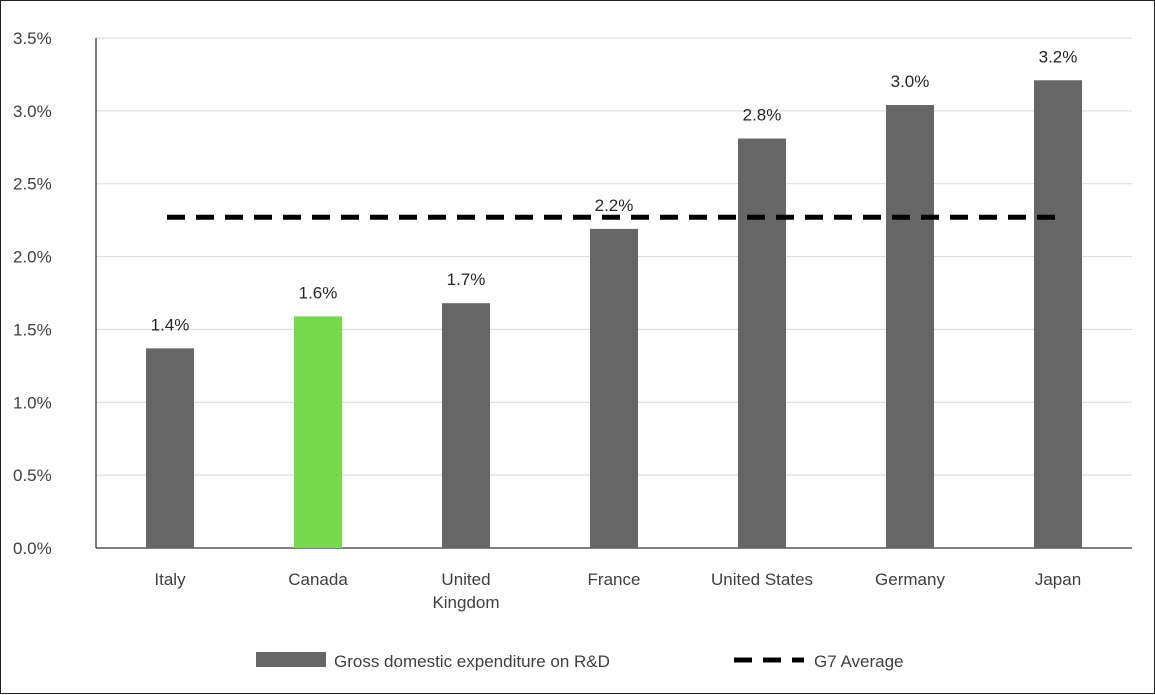 This screenshot has height=695, width=1155. Describe the element at coordinates (1058, 56) in the screenshot. I see `data-label: 3.2%` at that location.